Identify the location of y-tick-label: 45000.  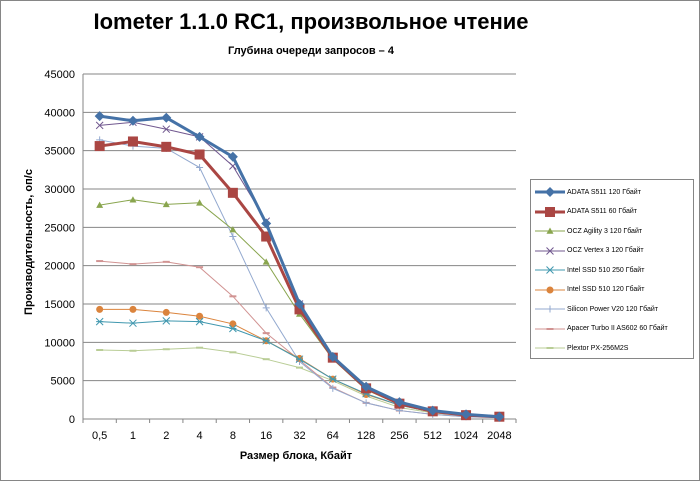
(59, 75).